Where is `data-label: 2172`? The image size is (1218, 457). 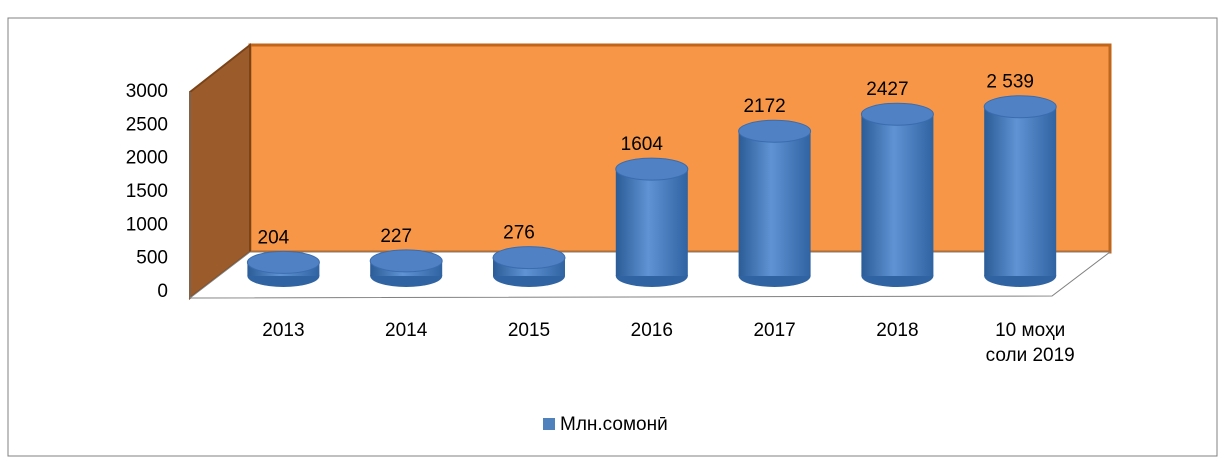
data-label: 2172 is located at coordinates (764, 106).